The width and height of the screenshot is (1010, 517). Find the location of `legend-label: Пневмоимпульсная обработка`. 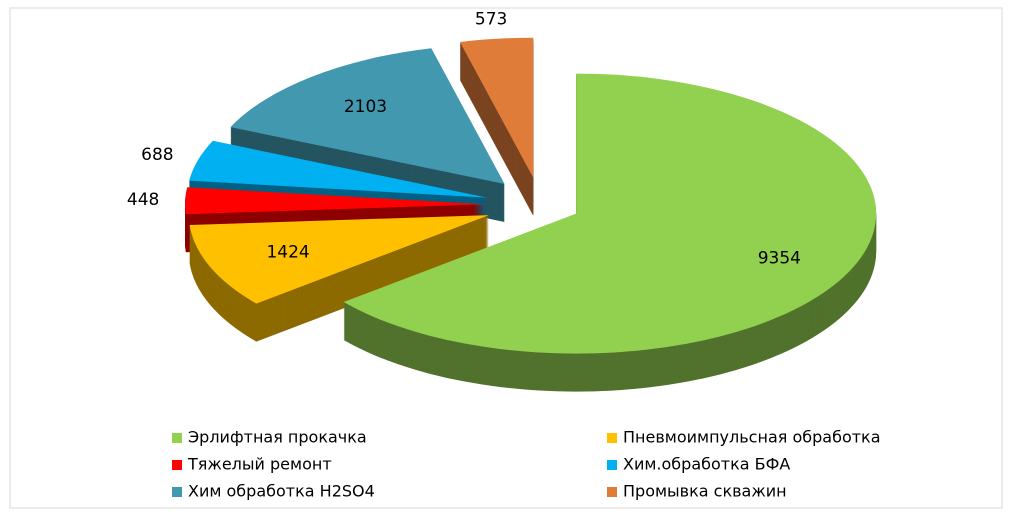

legend-label: Пневмоимпульсная обработка is located at coordinates (752, 437).